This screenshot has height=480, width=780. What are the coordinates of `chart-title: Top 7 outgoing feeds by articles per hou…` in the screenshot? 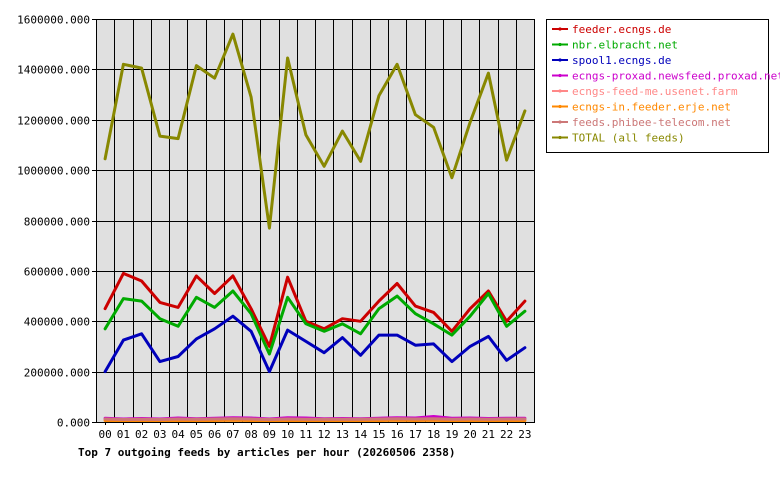 It's located at (267, 452).